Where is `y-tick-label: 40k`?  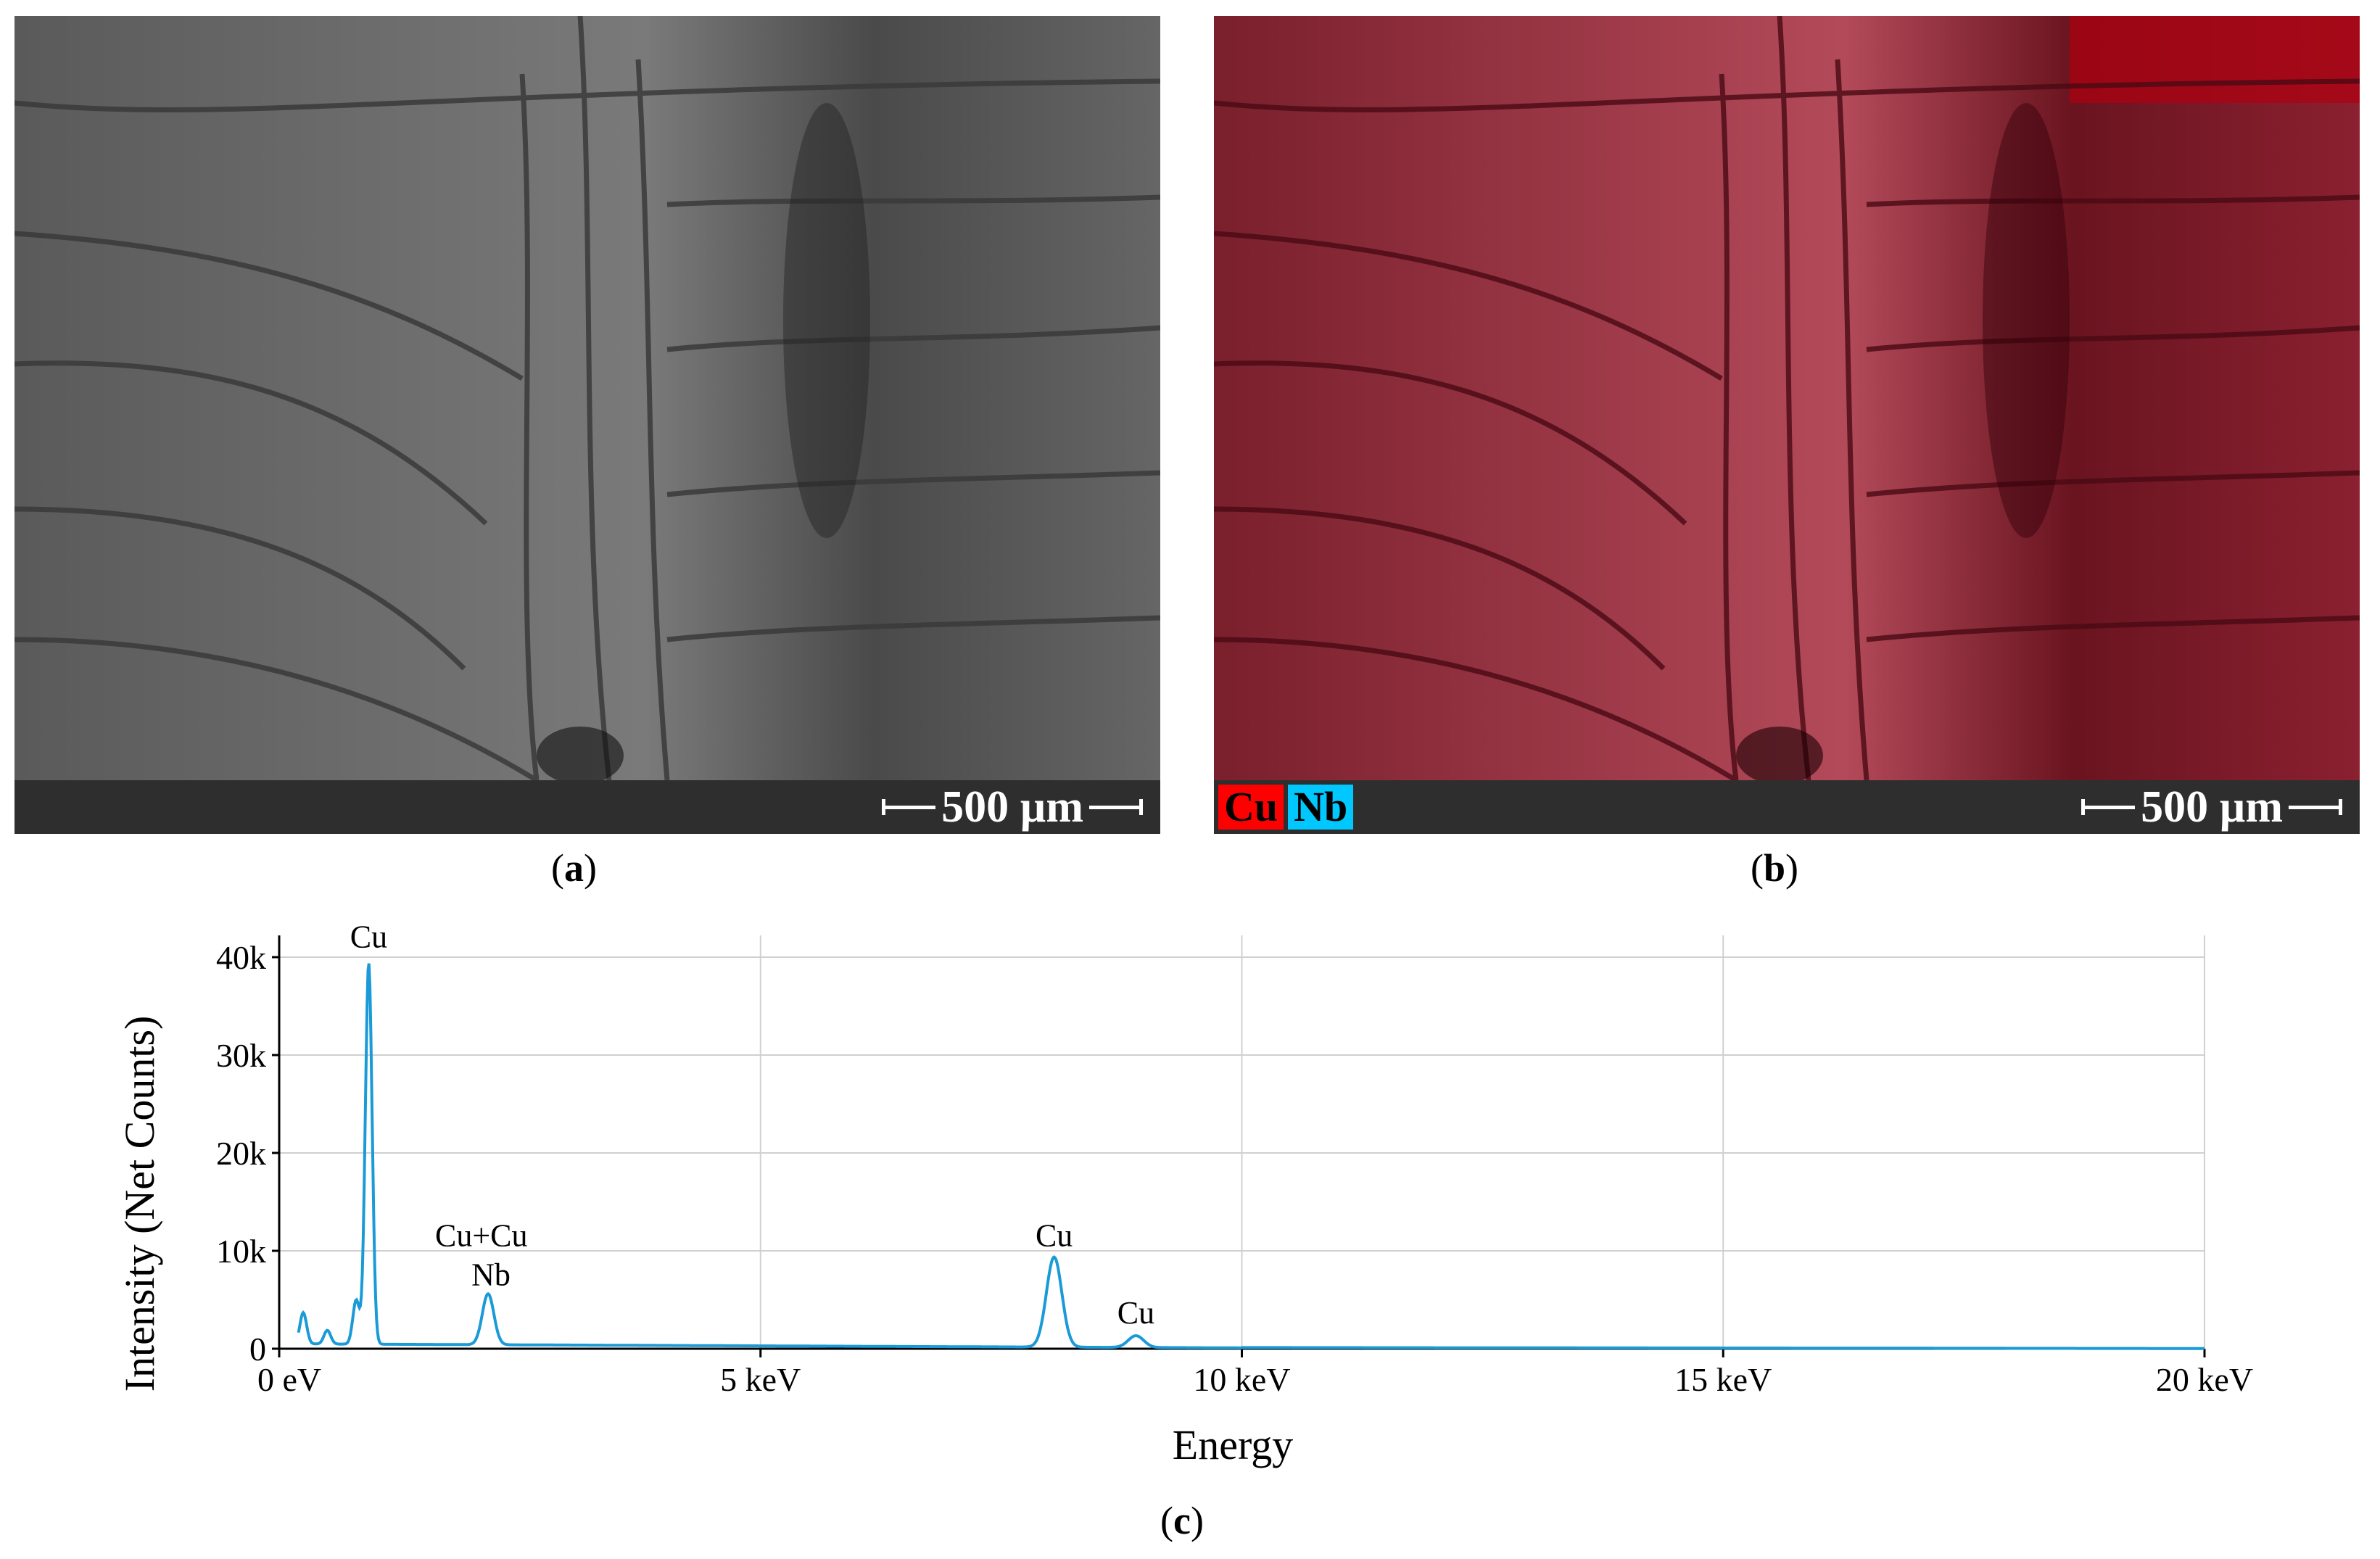
y-tick-label: 40k is located at coordinates (241, 957).